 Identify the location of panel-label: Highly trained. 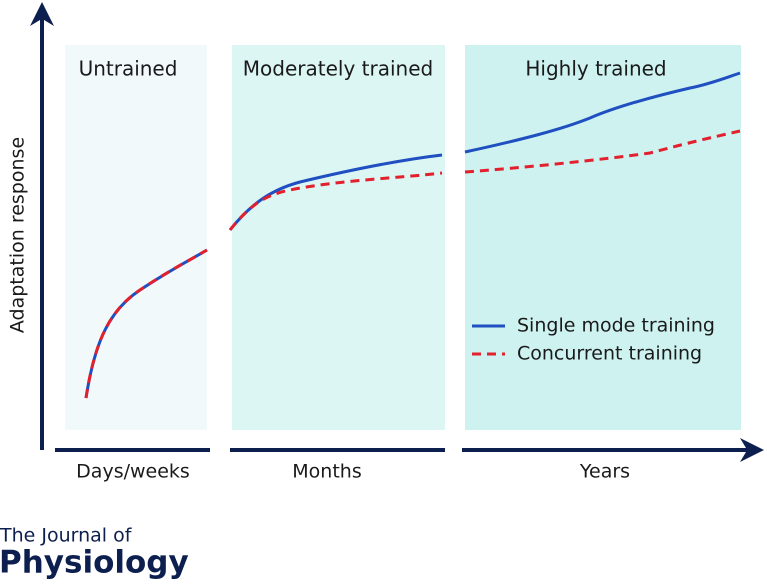
(595, 69).